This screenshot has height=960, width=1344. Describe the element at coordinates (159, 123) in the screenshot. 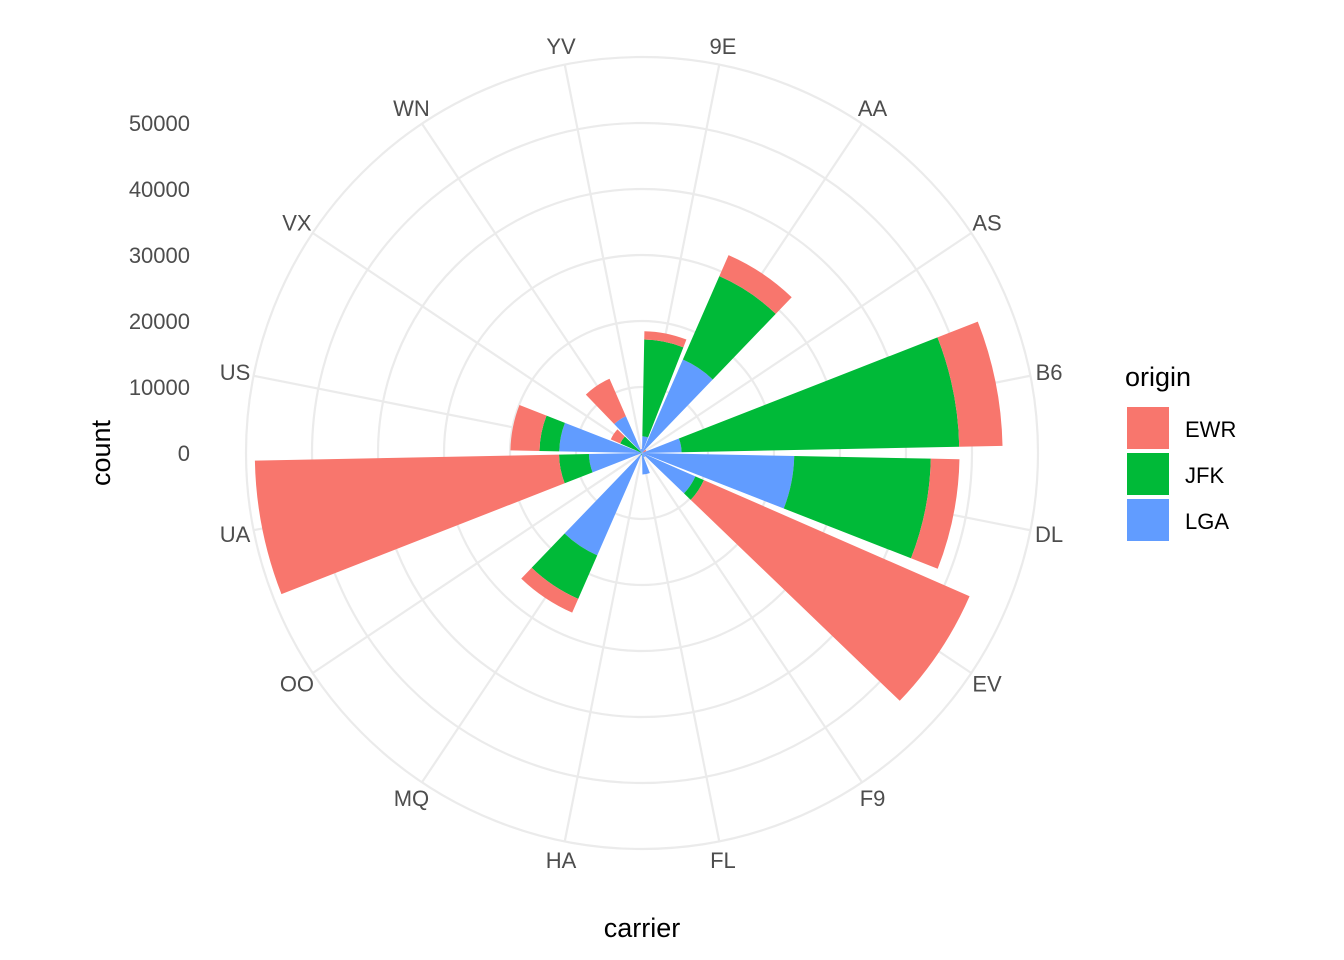

I see `y-tick-label: 50000` at that location.